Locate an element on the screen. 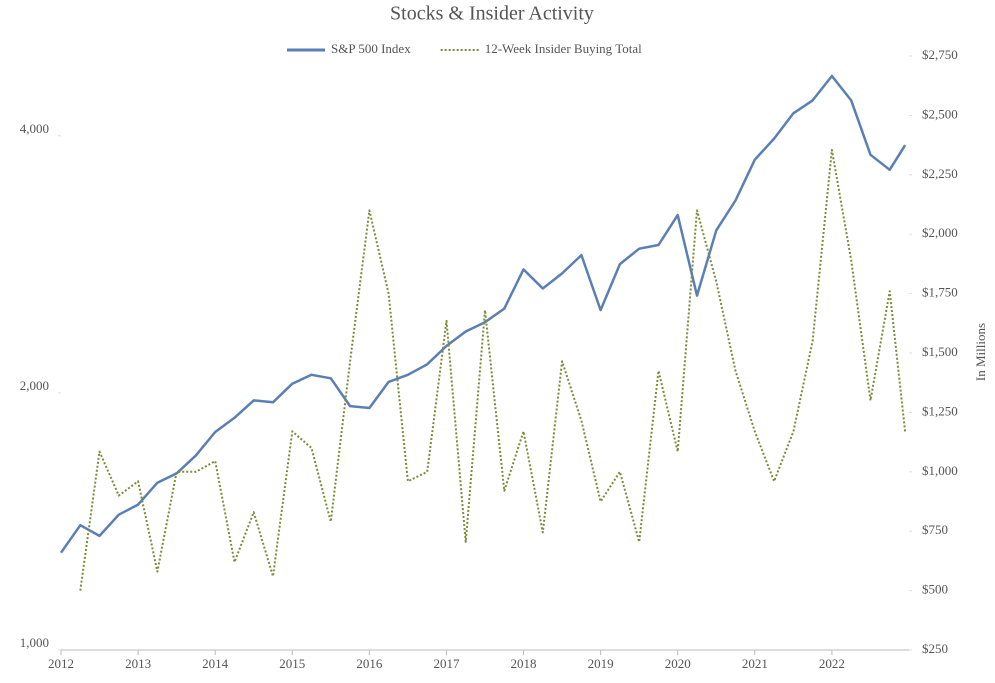 This screenshot has height=683, width=995. x-tick-label: 2018 is located at coordinates (524, 663).